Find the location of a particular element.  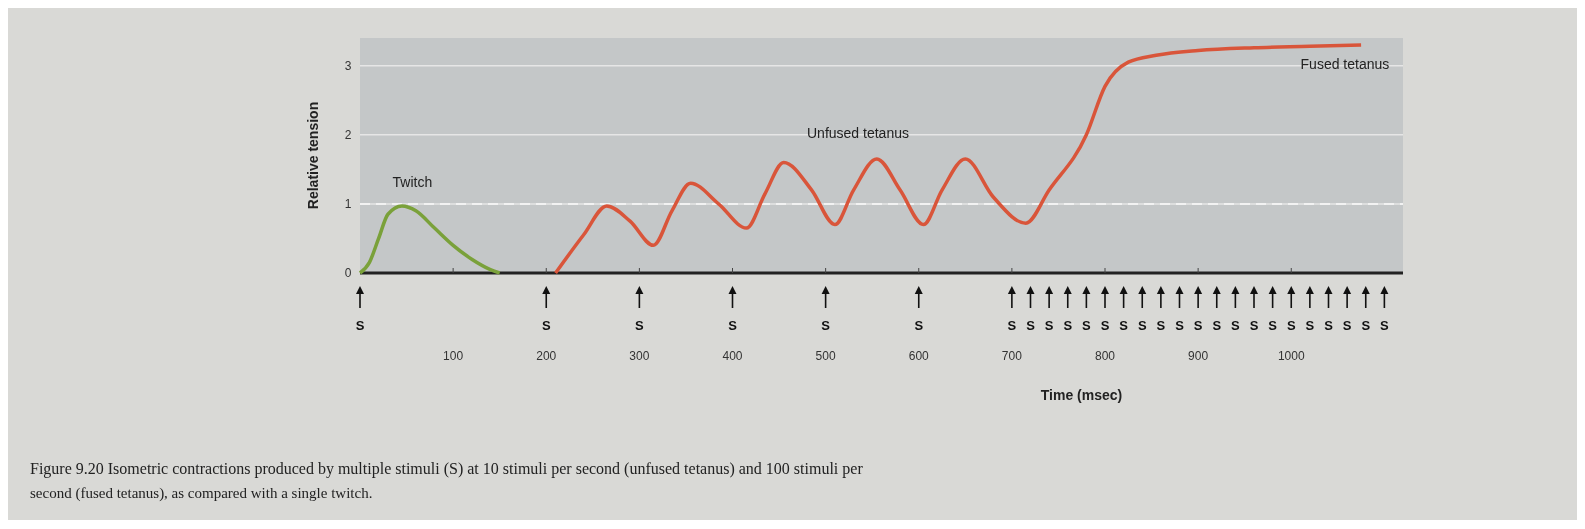

y-tick-label: 0 is located at coordinates (348, 273).